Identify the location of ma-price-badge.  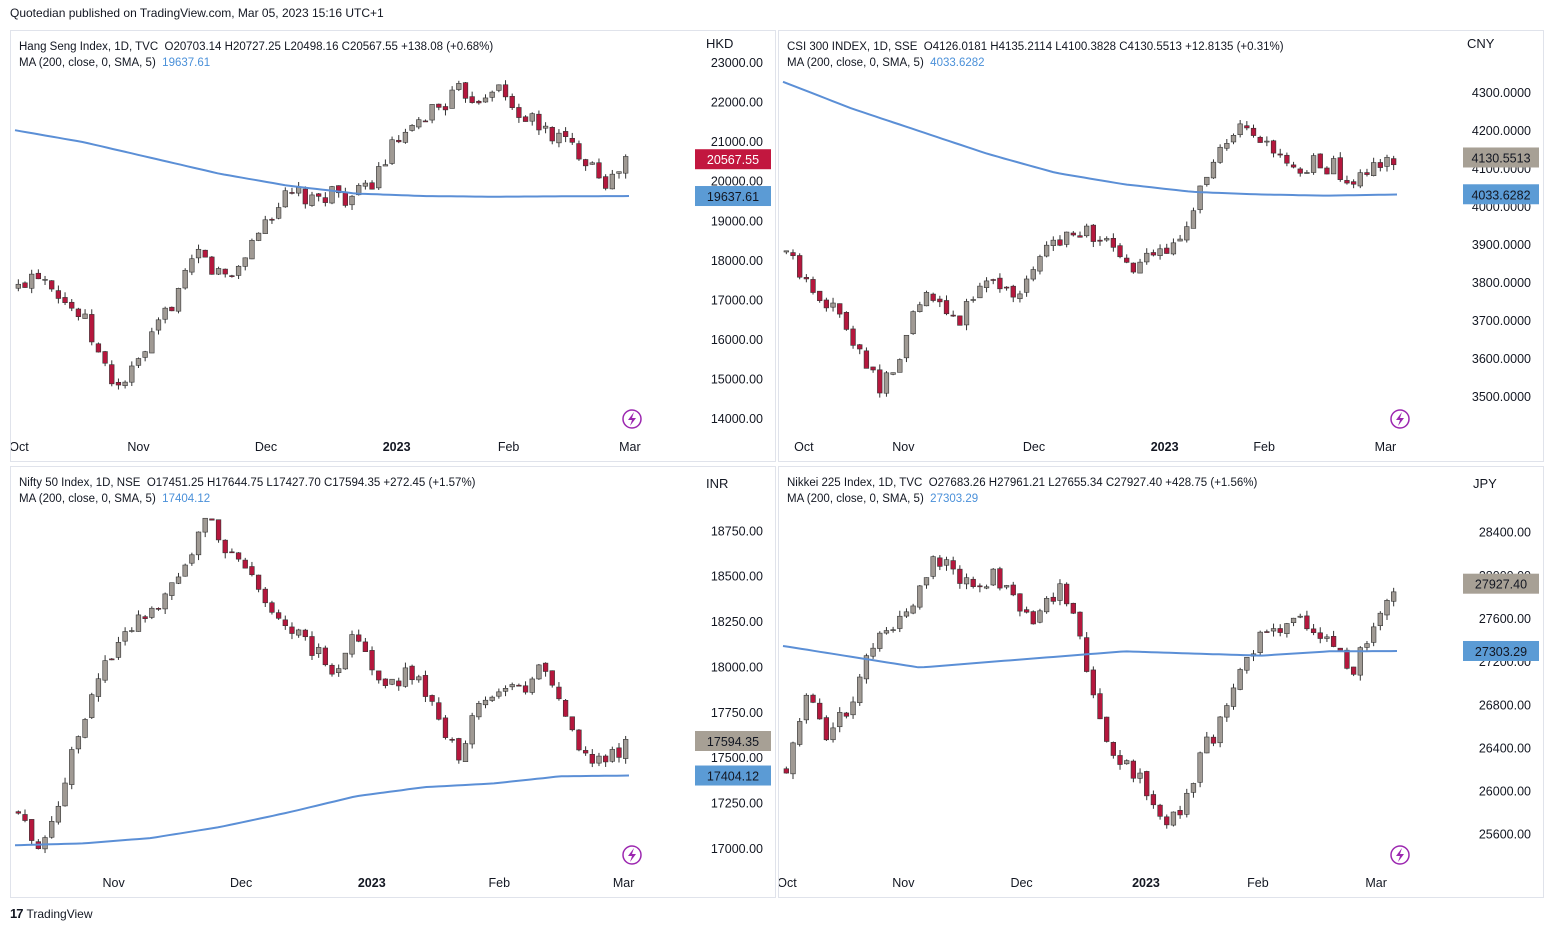
(733, 775).